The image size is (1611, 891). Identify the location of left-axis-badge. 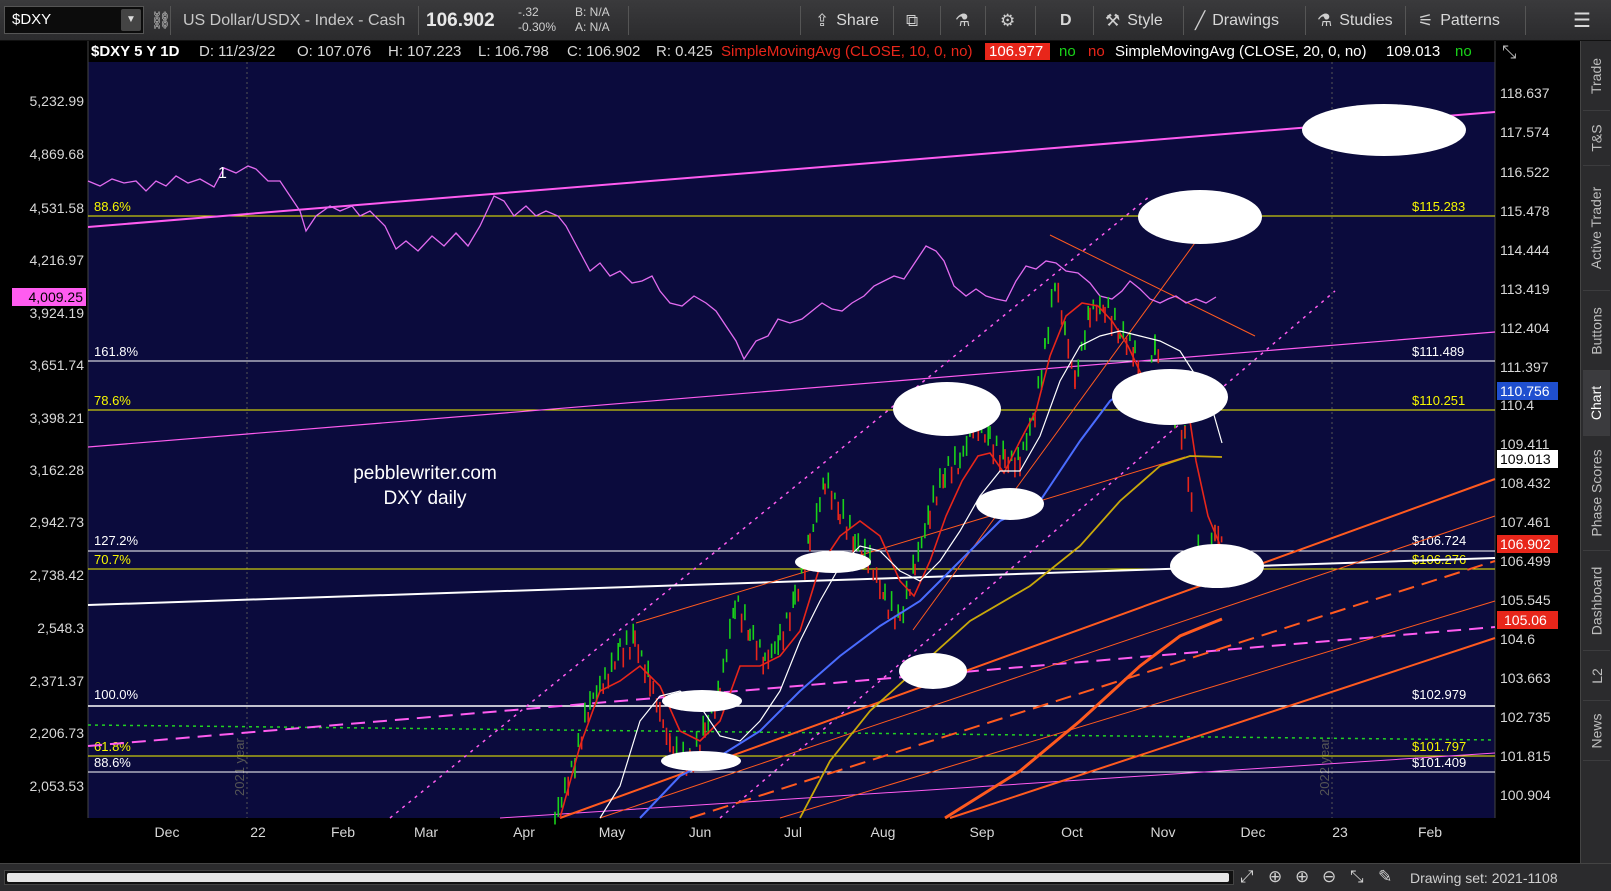
(49, 297).